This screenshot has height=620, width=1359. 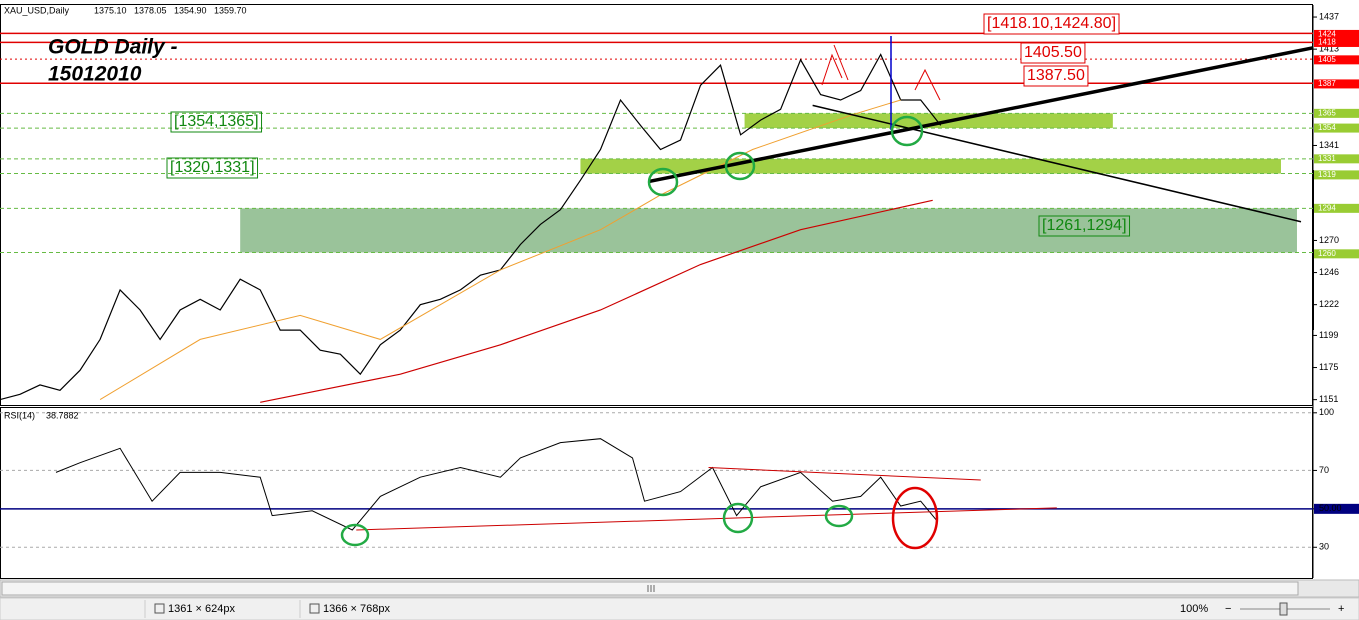 What do you see at coordinates (1327, 42) in the screenshot?
I see `axis-tag-label: 1418` at bounding box center [1327, 42].